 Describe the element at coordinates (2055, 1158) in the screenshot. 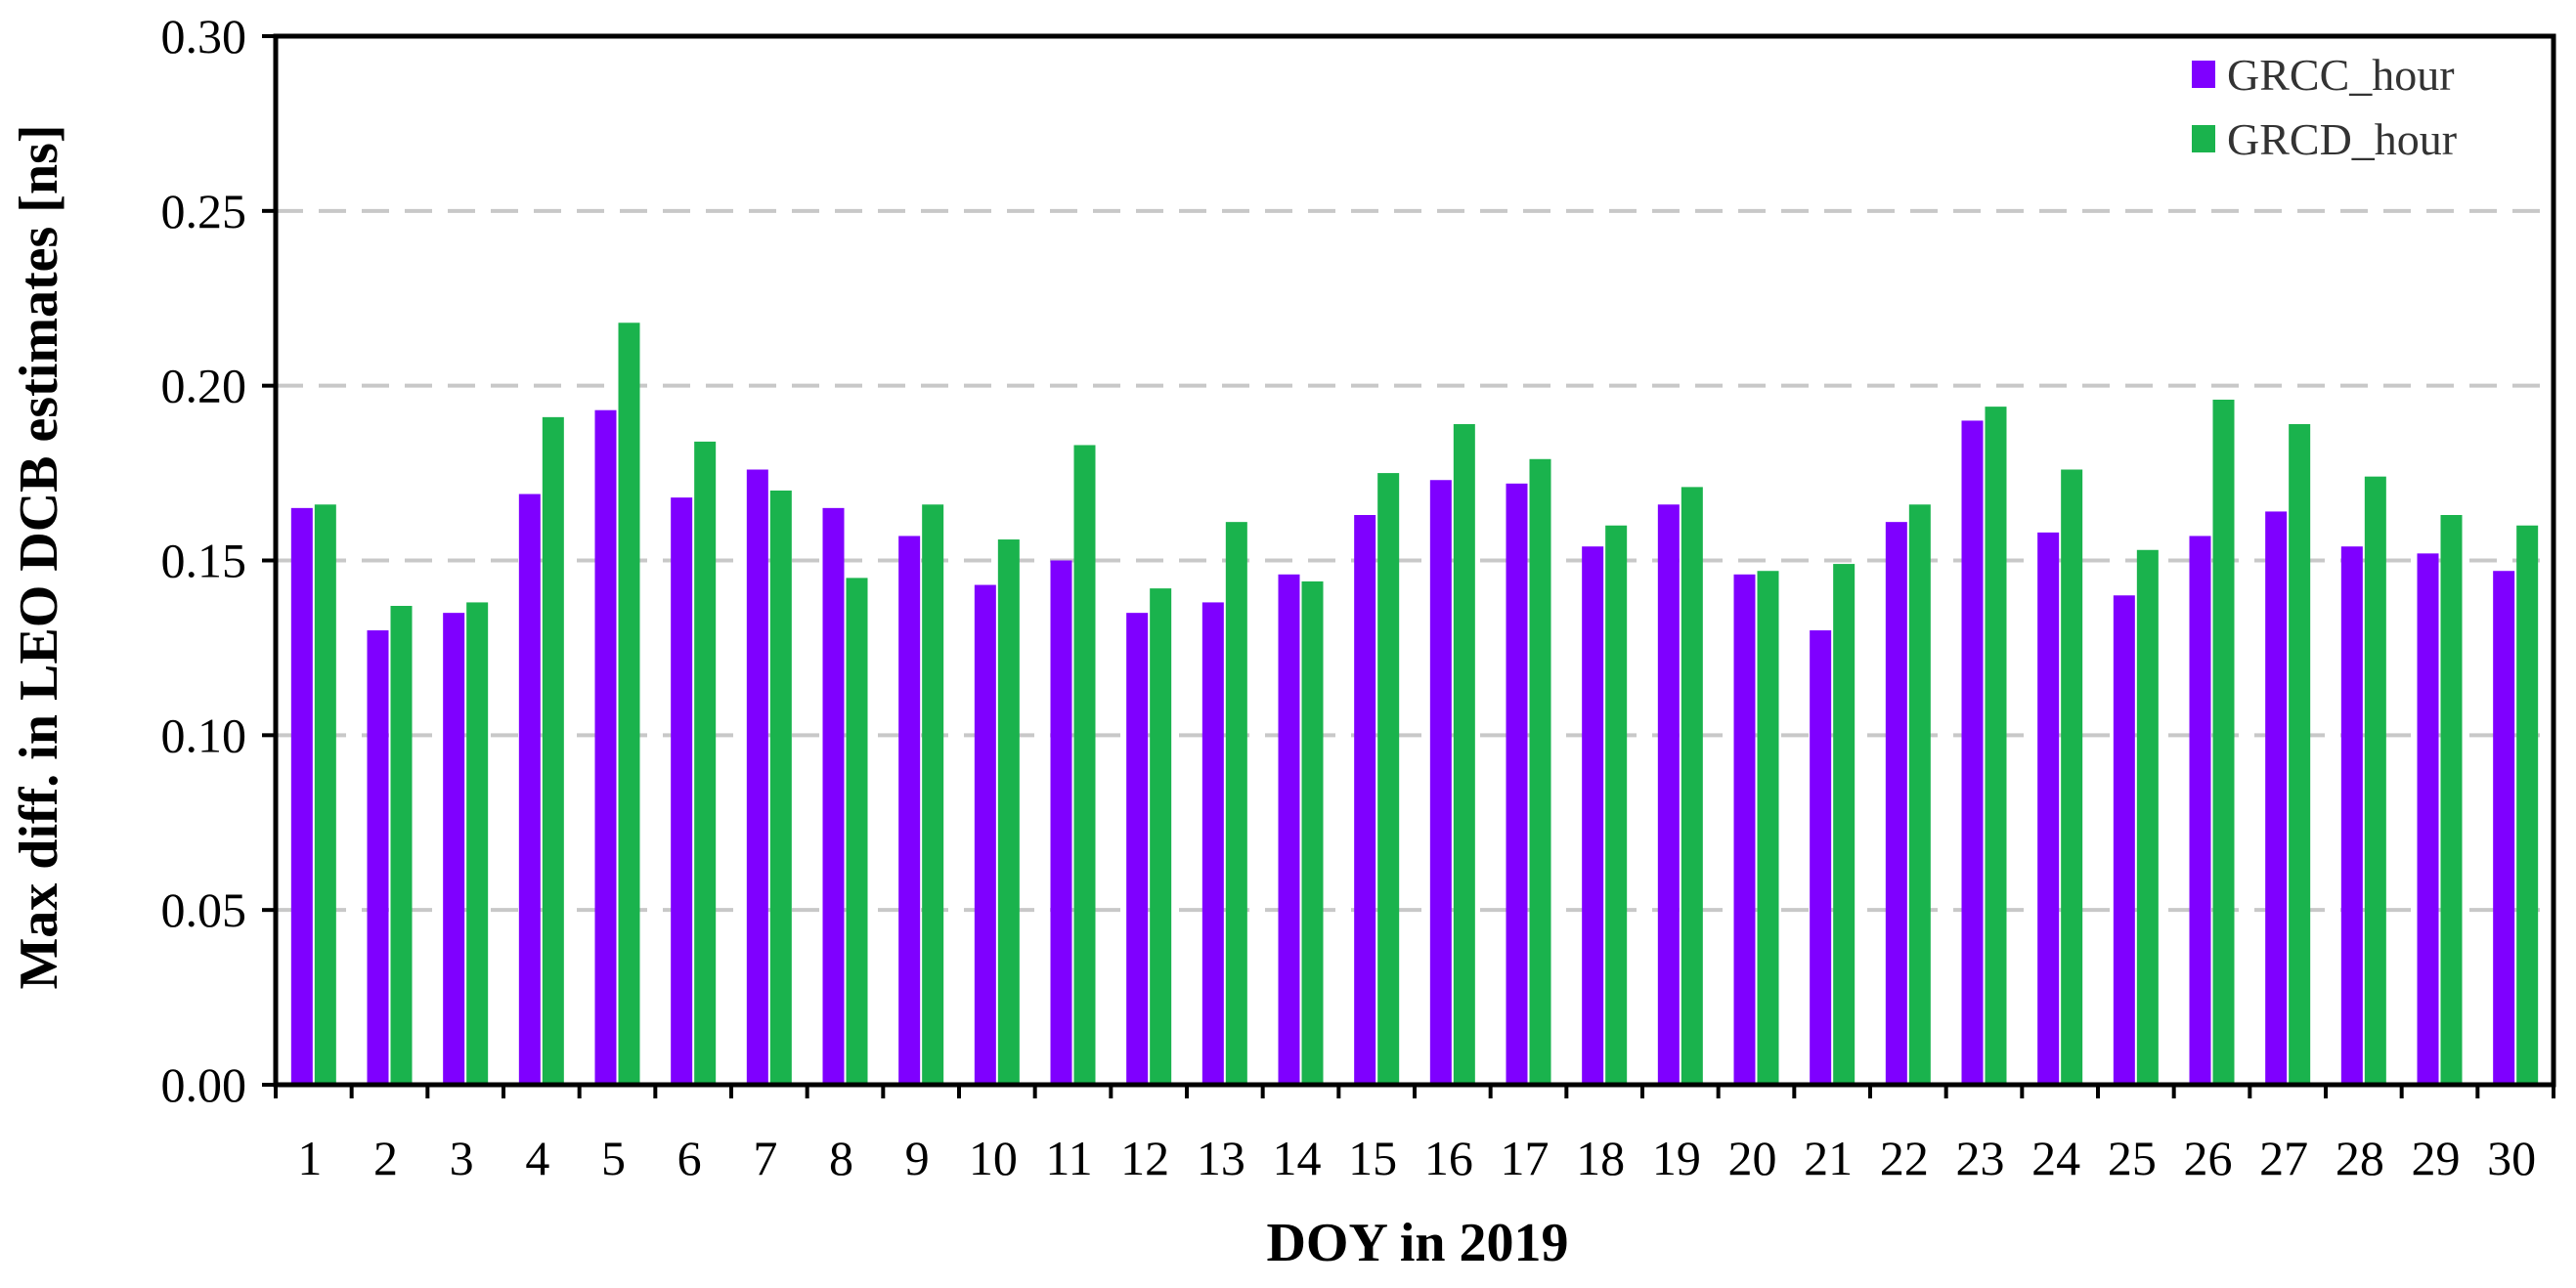

I see `x-tick-label: 24` at that location.